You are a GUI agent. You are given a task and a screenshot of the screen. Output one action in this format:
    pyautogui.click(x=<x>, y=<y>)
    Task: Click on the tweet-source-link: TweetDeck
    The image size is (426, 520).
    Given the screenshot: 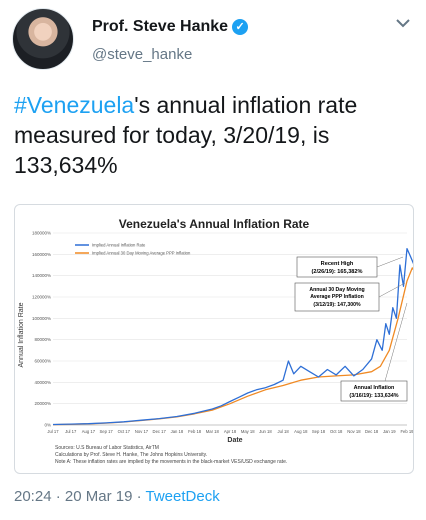 What is the action you would take?
    pyautogui.click(x=182, y=496)
    